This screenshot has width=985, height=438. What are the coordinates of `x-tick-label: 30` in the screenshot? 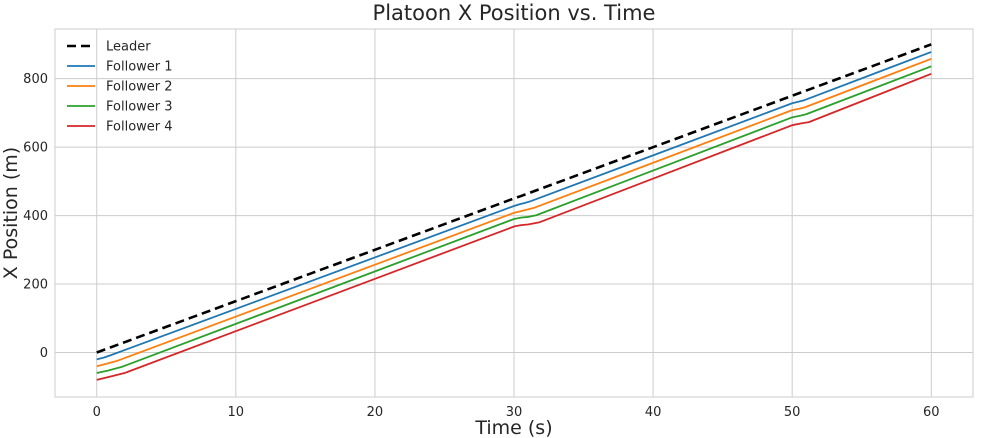 It's located at (514, 412).